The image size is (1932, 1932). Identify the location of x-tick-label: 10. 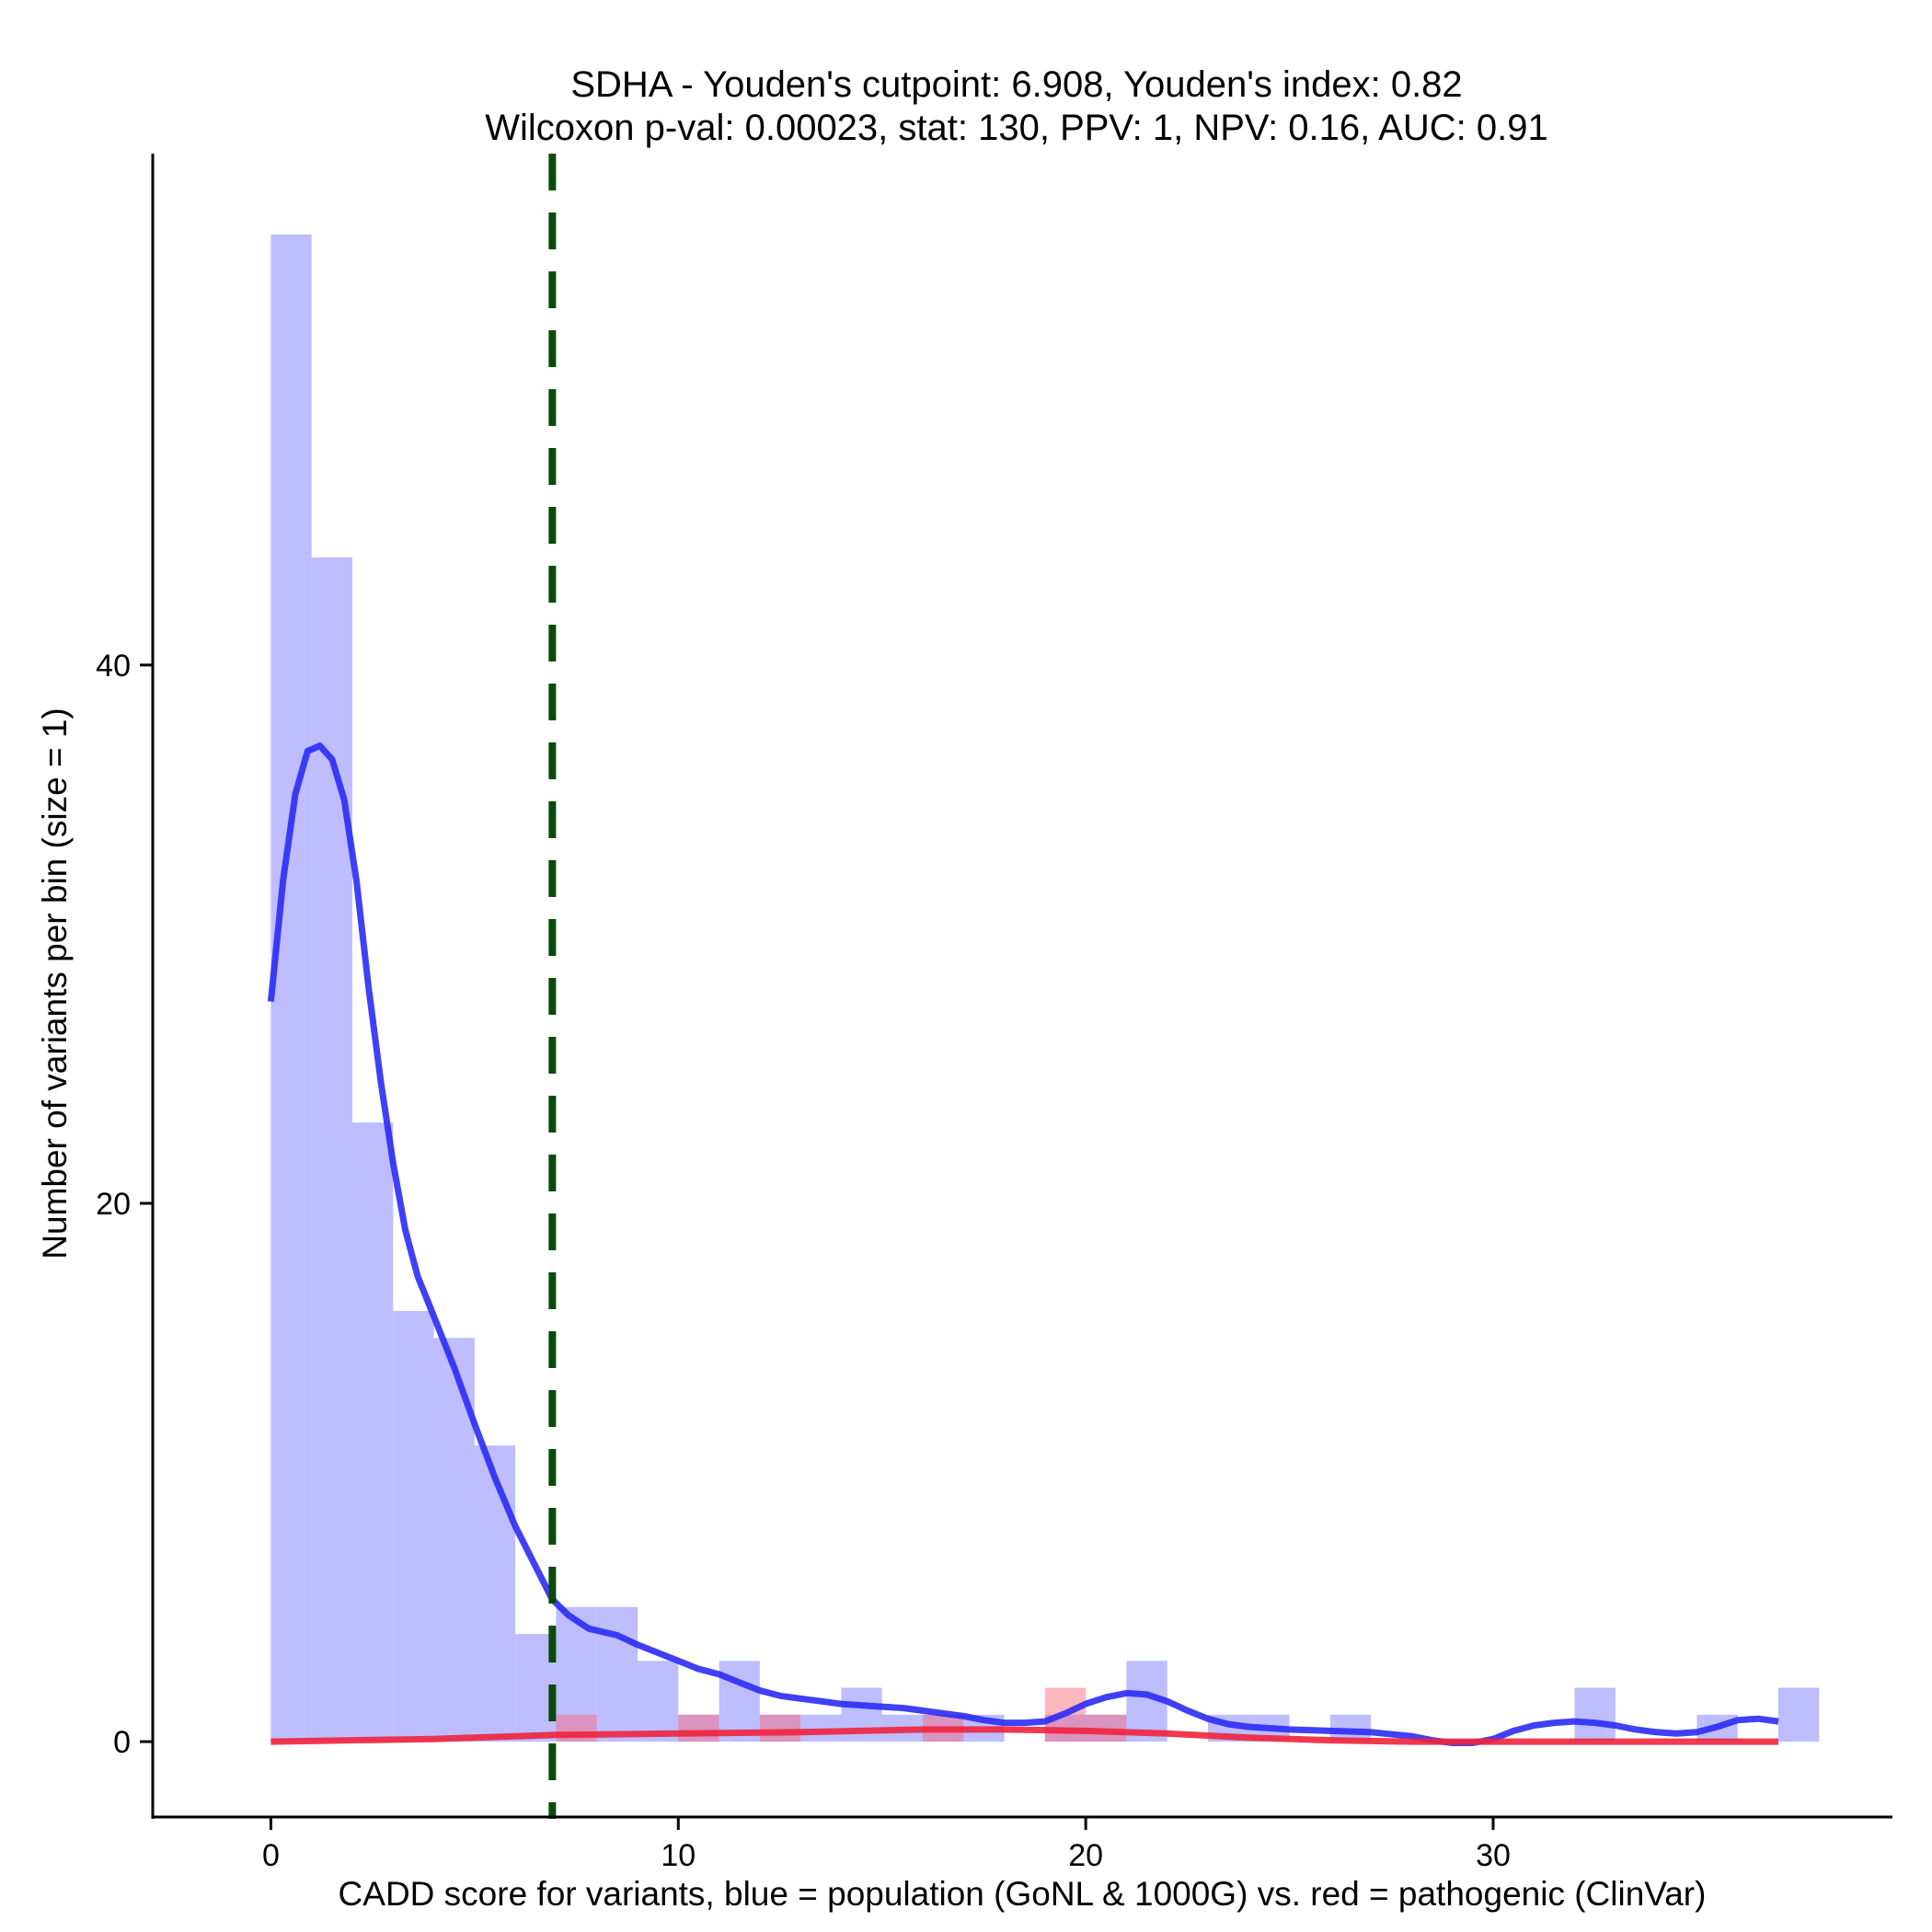
(678, 1855).